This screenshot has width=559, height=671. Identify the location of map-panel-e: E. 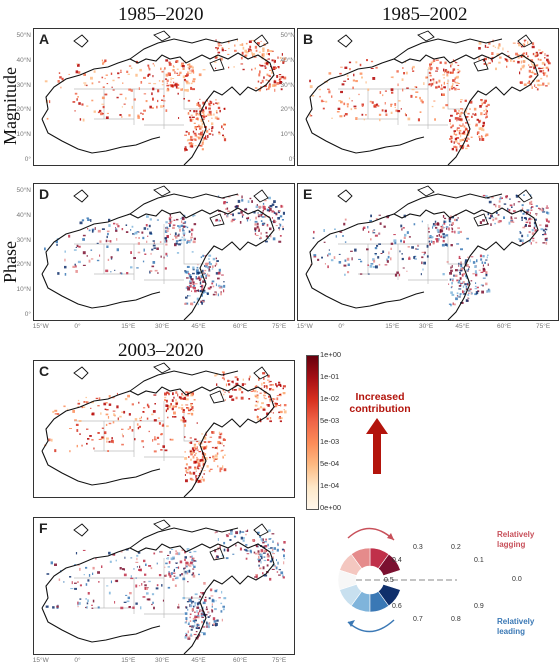
(428, 252).